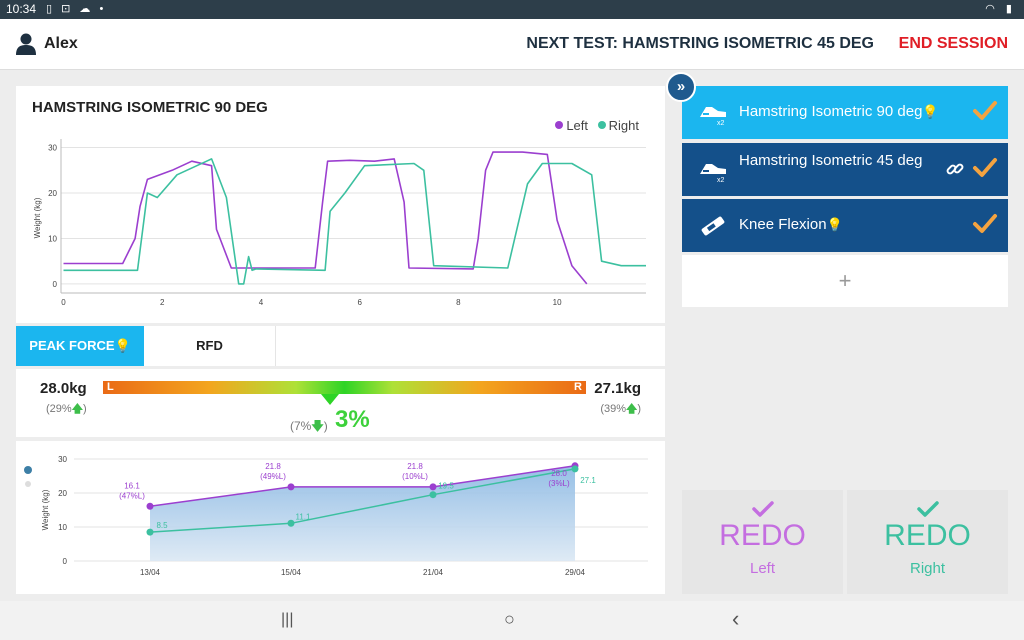  What do you see at coordinates (446, 486) in the screenshot?
I see `history-label-right: 19.5` at bounding box center [446, 486].